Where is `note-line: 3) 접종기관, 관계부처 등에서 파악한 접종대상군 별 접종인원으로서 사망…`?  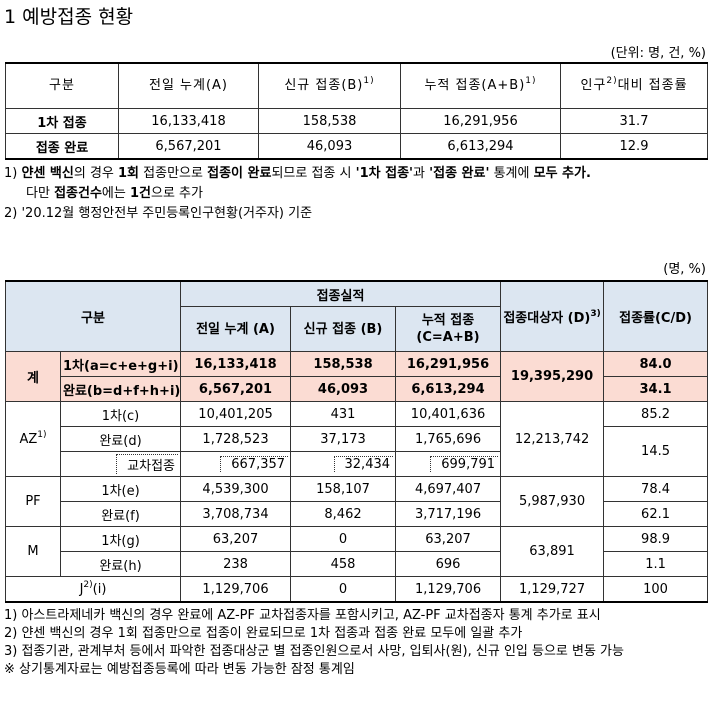
note-line: 3) 접종기관, 관계부처 등에서 파악한 접종대상군 별 접종인원으로서 사망… is located at coordinates (314, 651).